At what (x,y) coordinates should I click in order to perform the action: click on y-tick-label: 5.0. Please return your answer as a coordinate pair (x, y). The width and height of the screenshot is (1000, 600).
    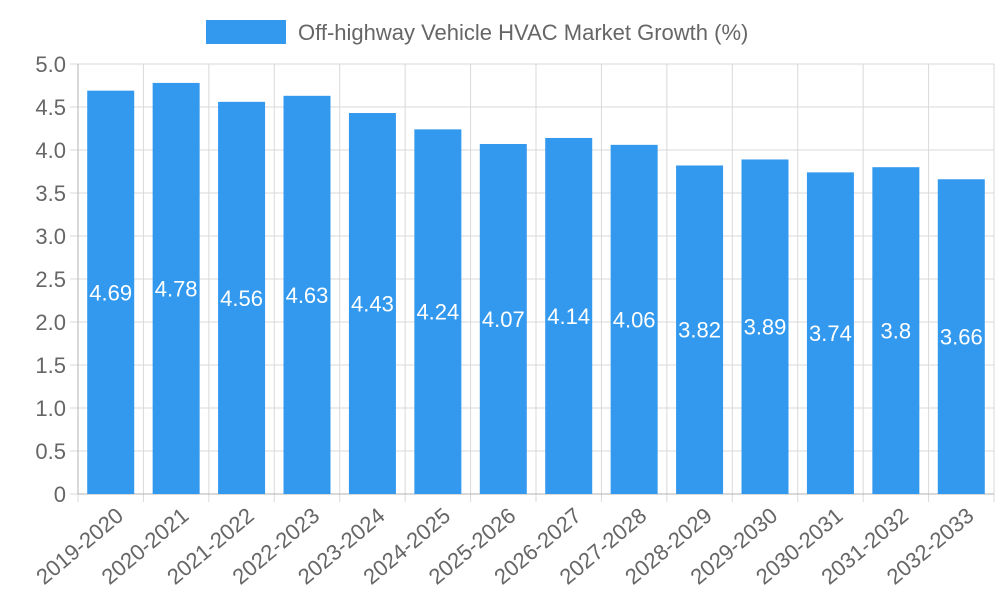
    Looking at the image, I should click on (50, 64).